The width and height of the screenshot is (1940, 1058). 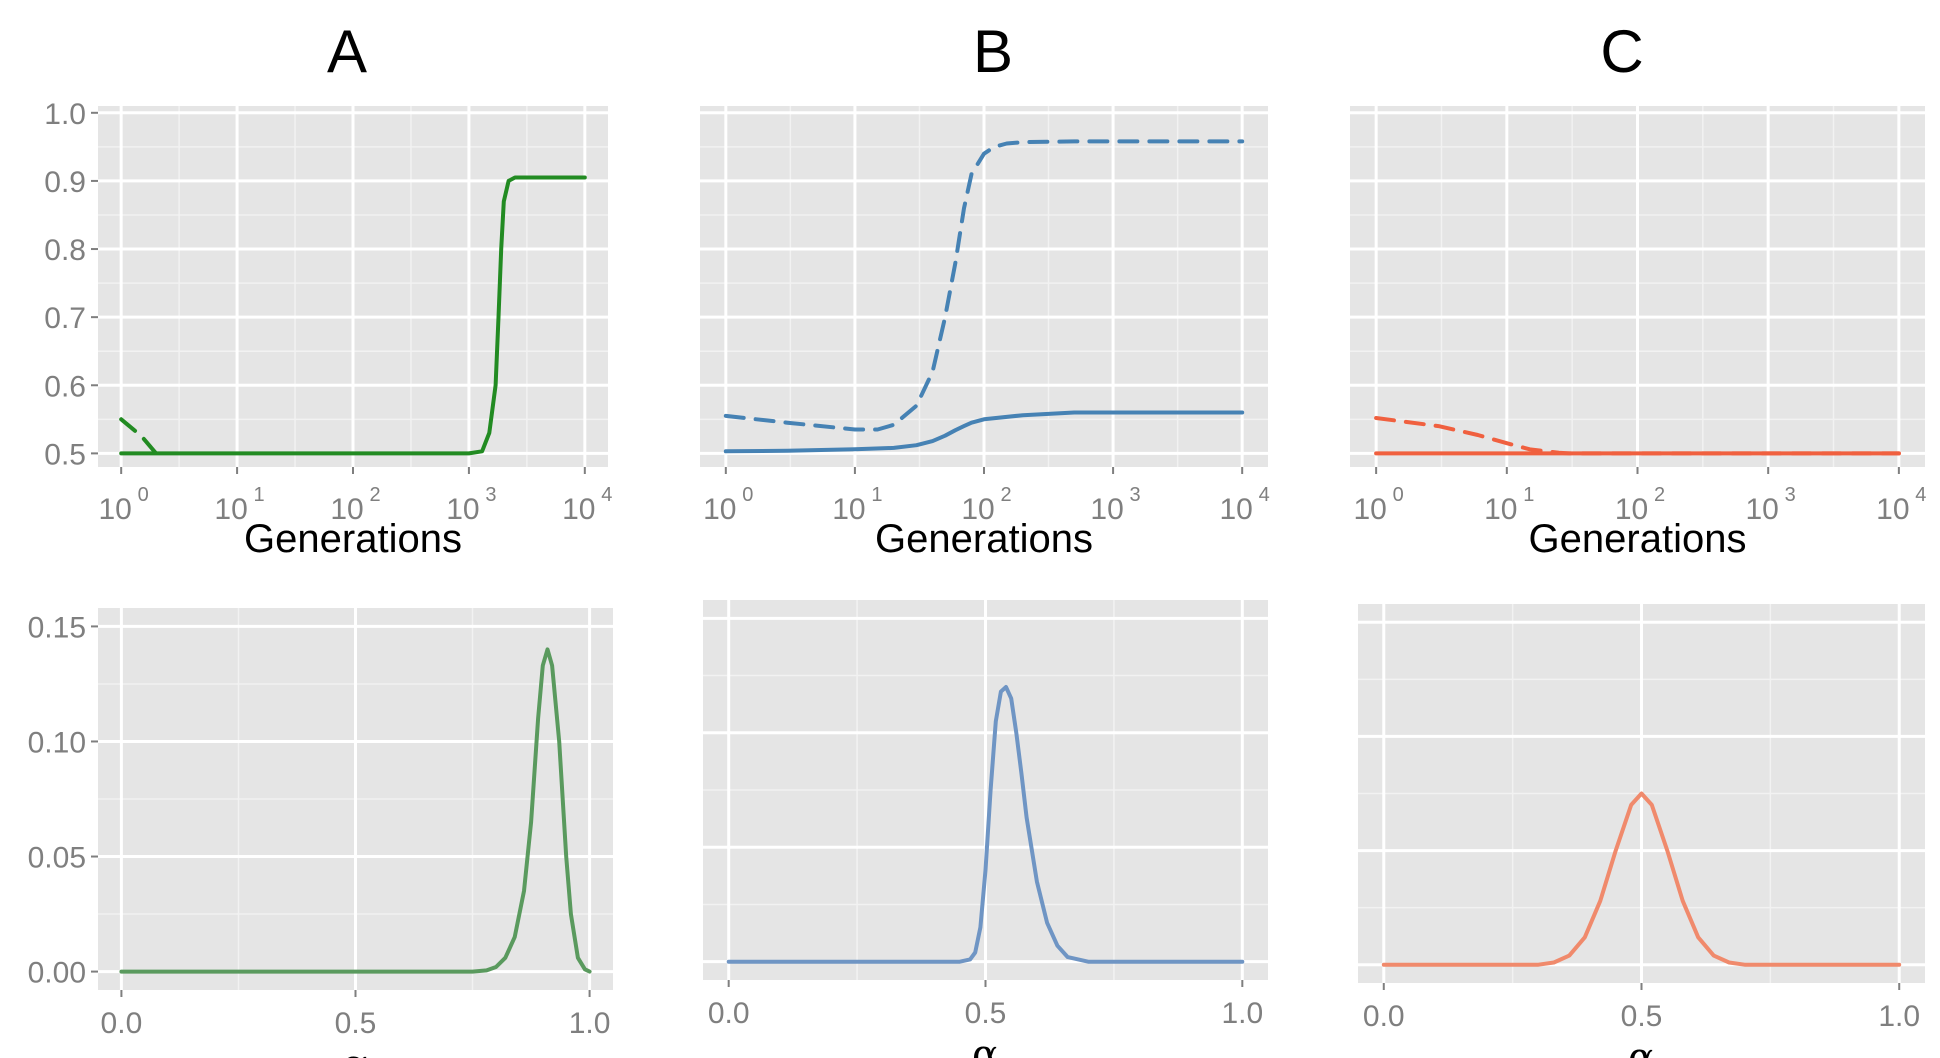 I want to click on y-tick-label: 0.8, so click(x=65, y=250).